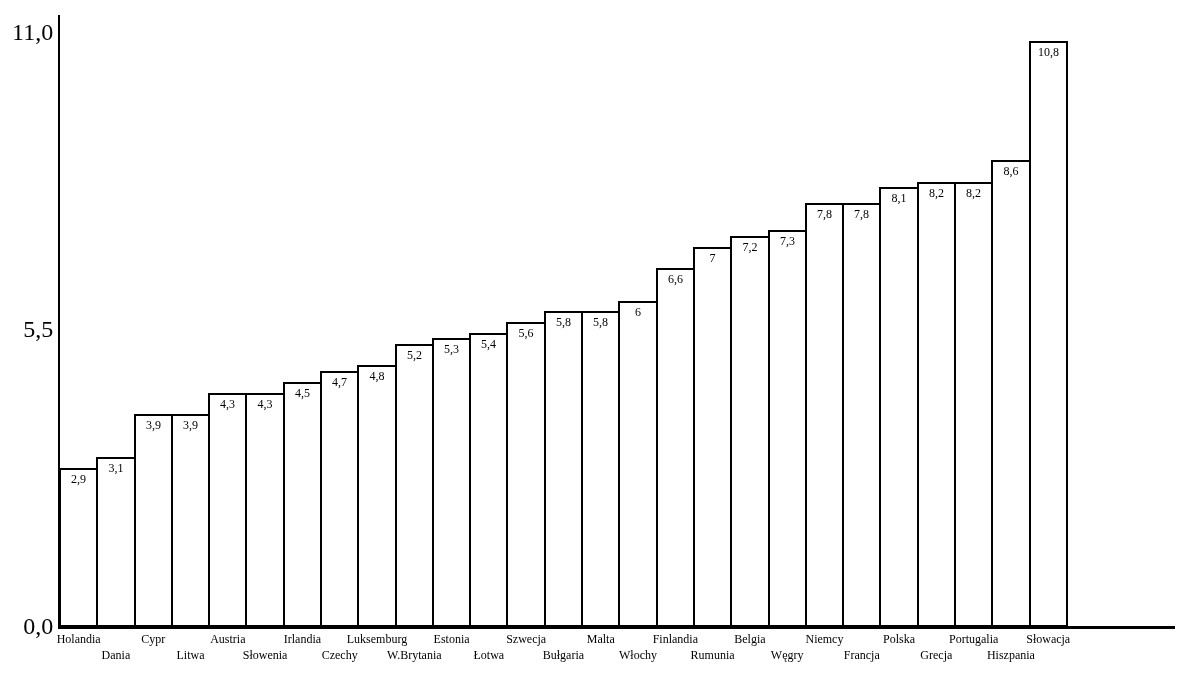 Image resolution: width=1190 pixels, height=686 pixels. I want to click on x-tick-label: Grecja, so click(936, 655).